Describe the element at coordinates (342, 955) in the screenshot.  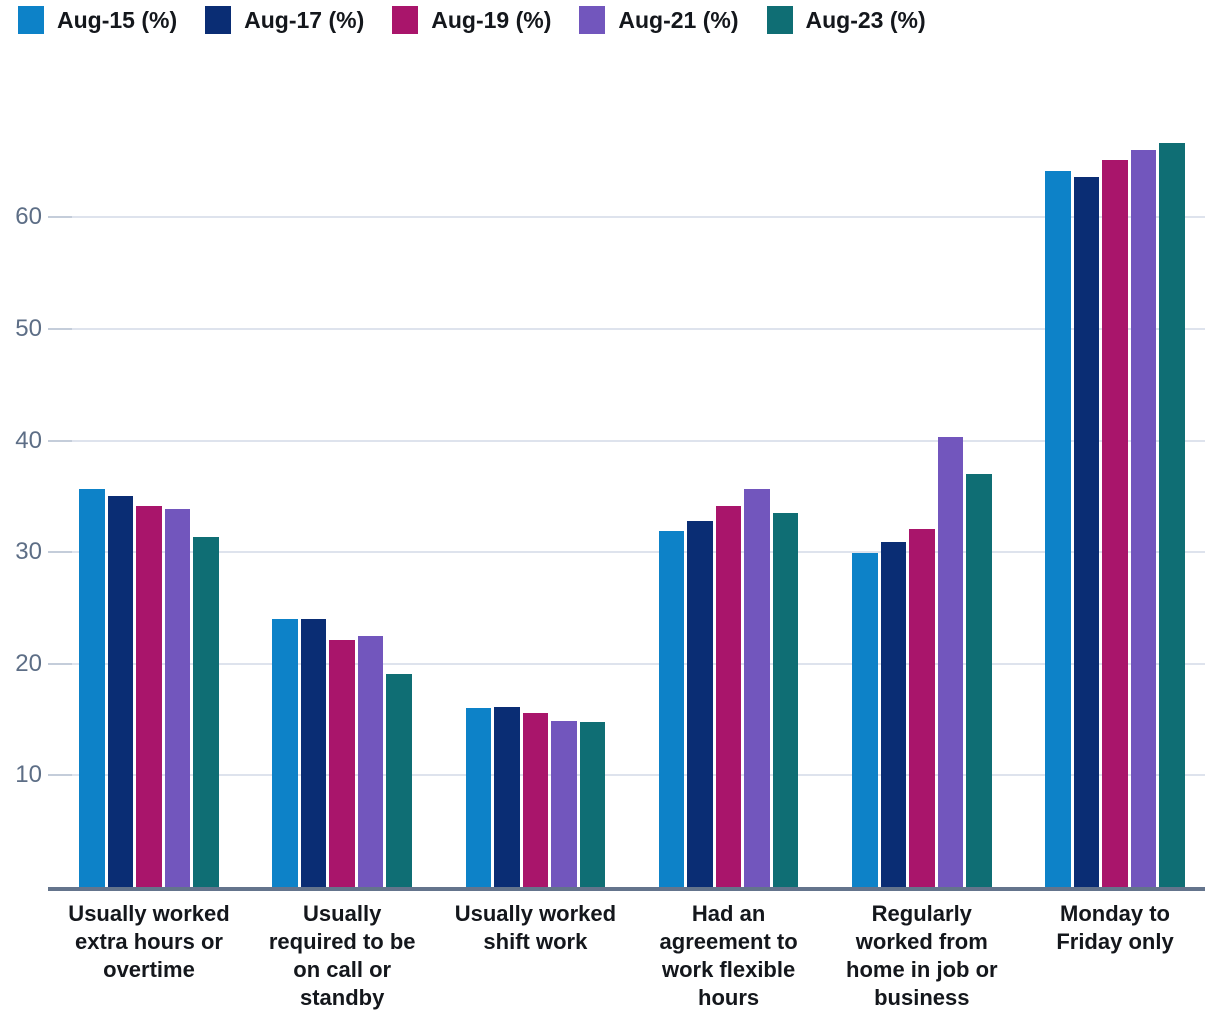
I see `x-axis-label: Usually required to be on call or standby` at that location.